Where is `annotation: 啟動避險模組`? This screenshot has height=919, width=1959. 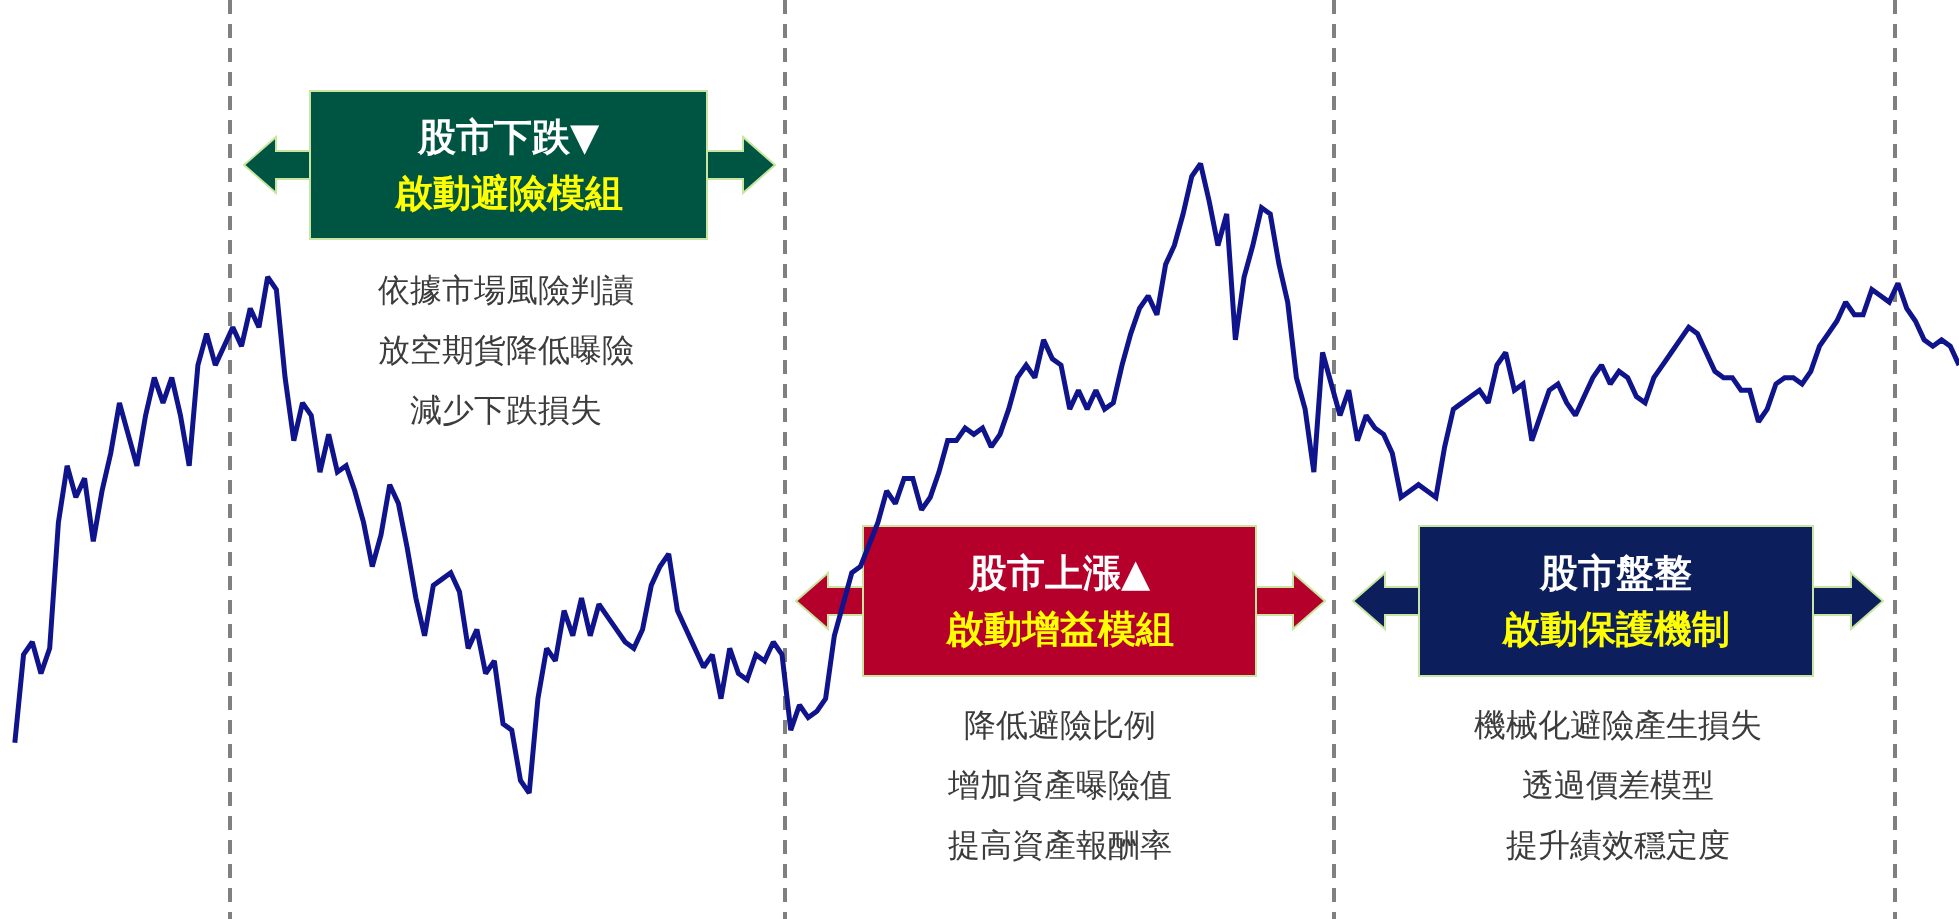 annotation: 啟動避險模組 is located at coordinates (508, 193).